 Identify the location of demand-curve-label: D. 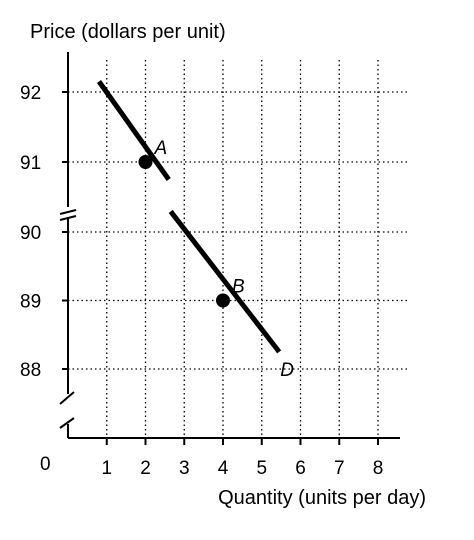
(287, 370).